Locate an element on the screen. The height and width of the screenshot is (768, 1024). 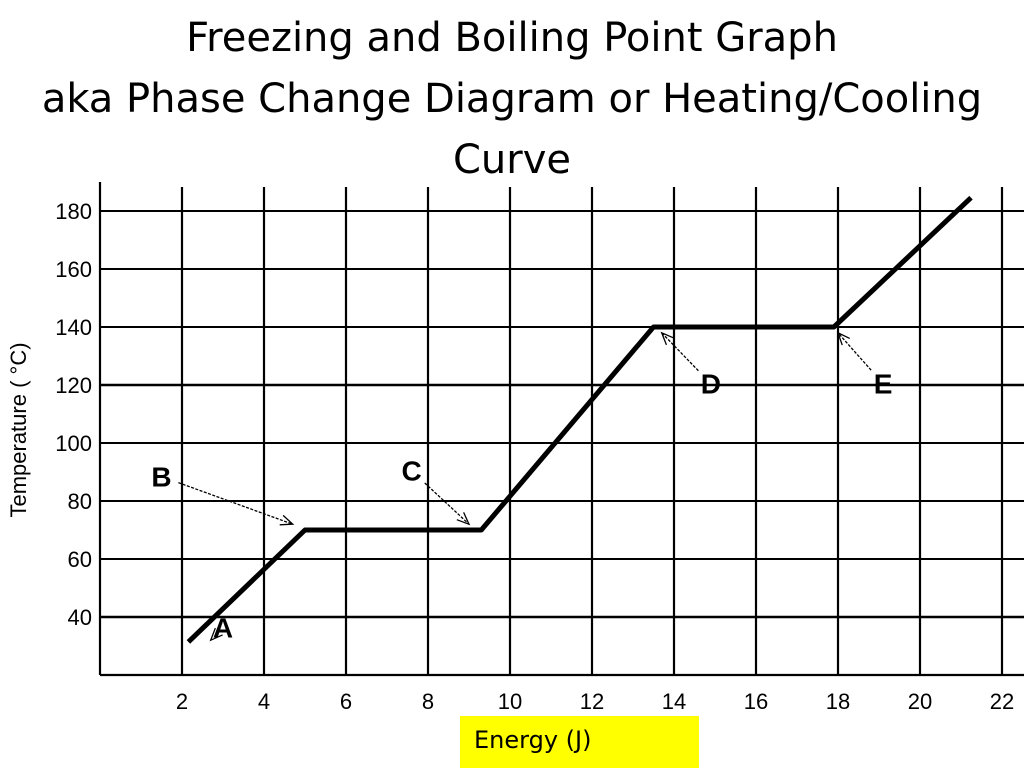
annotation-arrowhead-d is located at coordinates (667, 338).